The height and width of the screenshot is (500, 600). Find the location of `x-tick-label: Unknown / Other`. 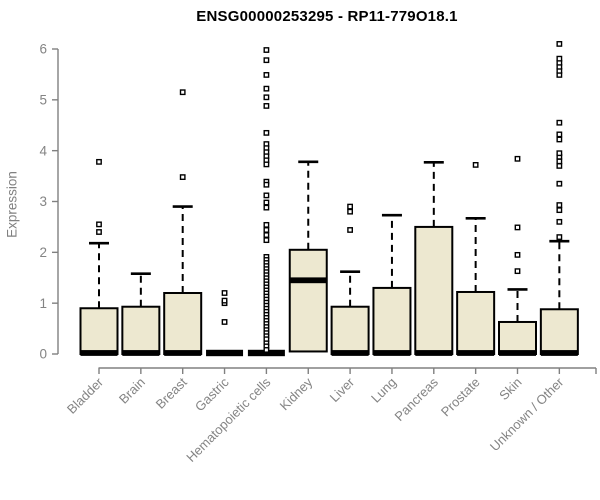

x-tick-label: Unknown / Other is located at coordinates (527, 414).